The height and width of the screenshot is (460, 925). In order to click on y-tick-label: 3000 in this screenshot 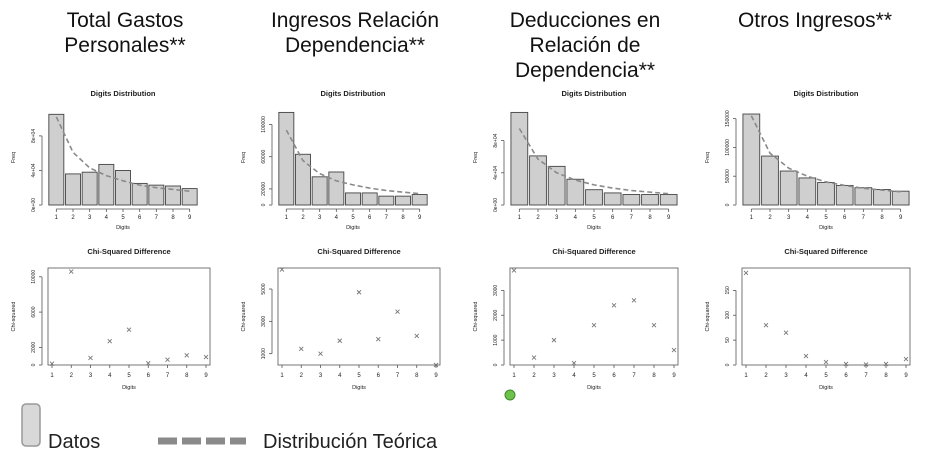, I will do `click(264, 321)`.